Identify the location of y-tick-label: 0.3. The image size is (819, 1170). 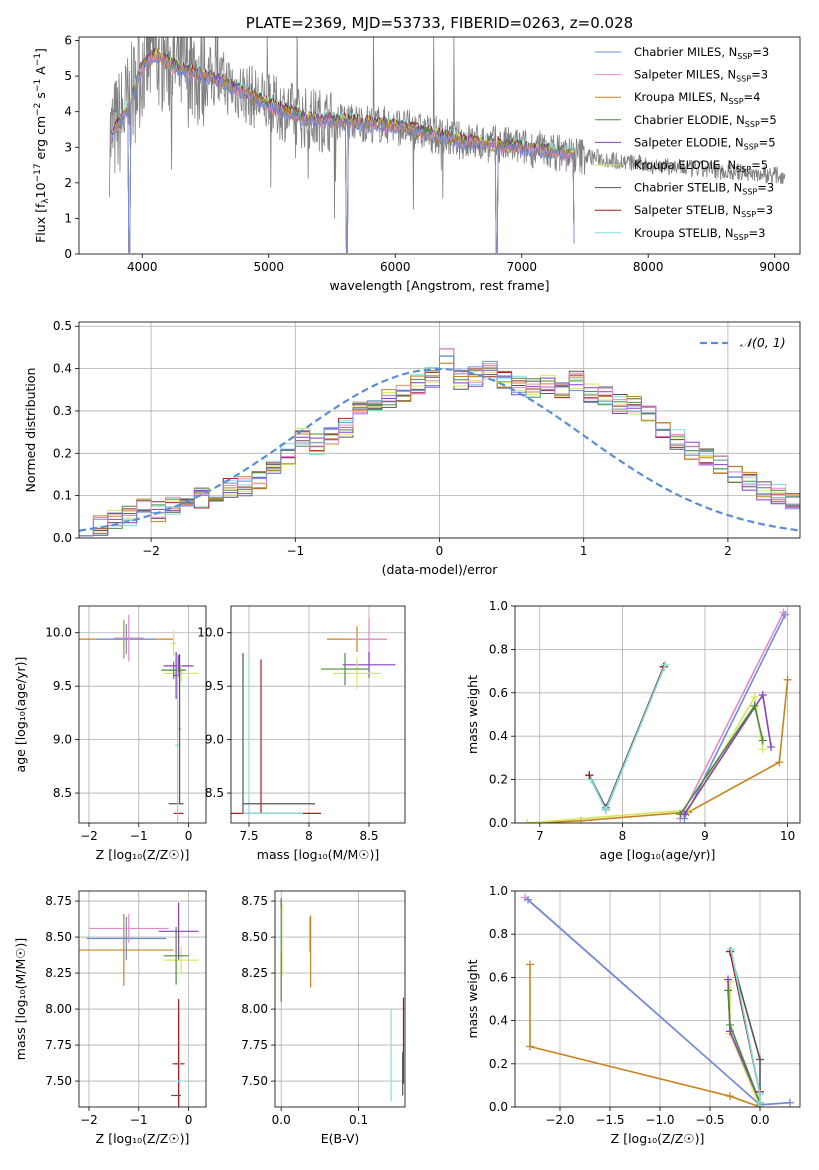
(62, 411).